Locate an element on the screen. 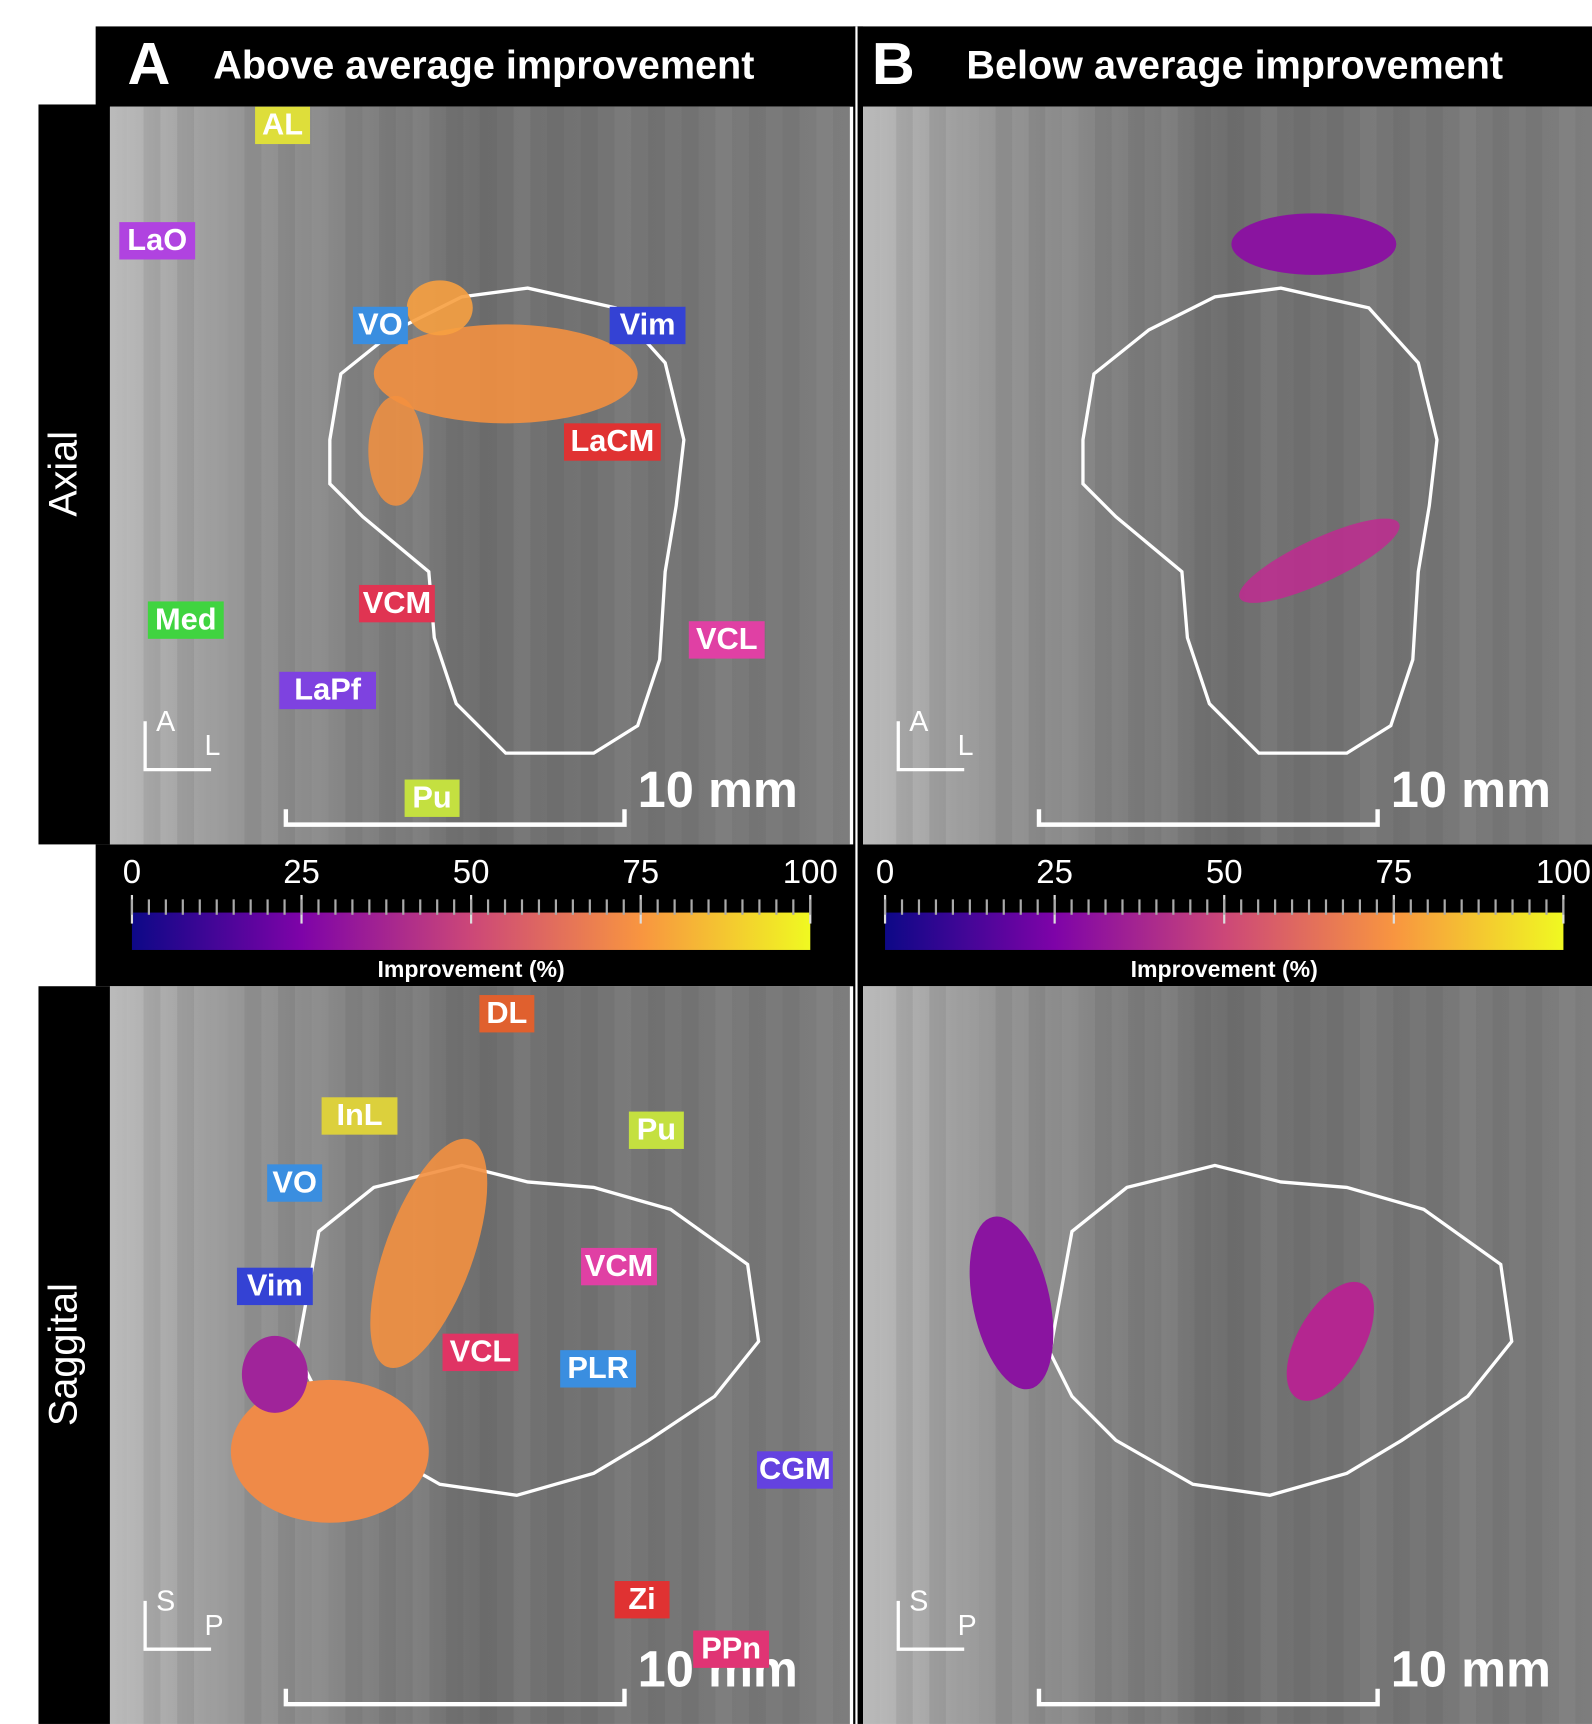 The width and height of the screenshot is (1592, 1724). region-label: Med is located at coordinates (186, 618).